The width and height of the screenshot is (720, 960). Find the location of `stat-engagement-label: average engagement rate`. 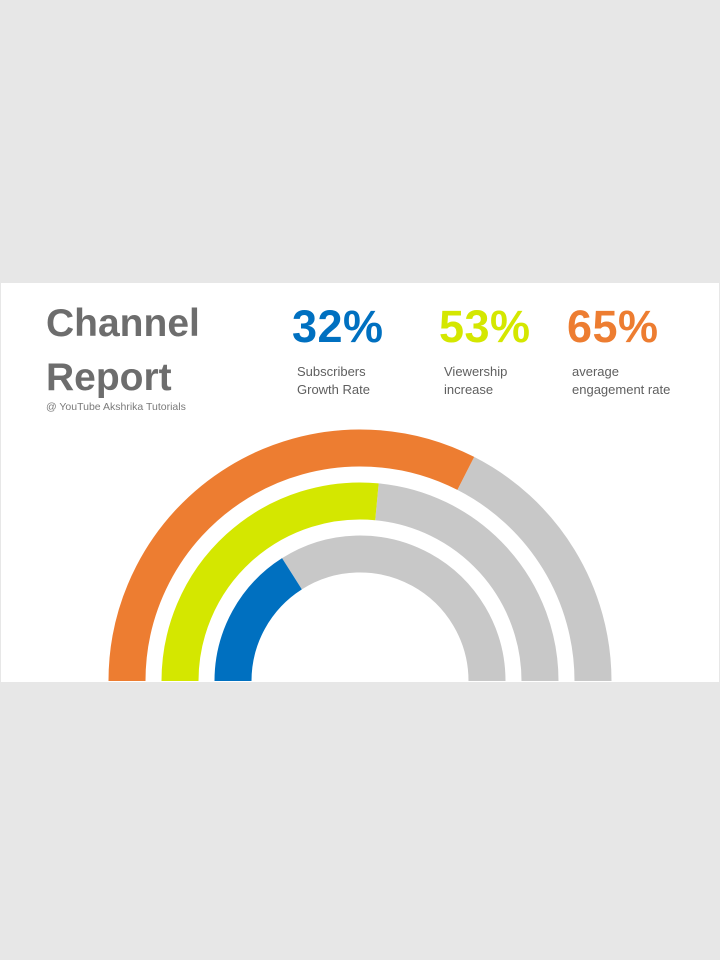

stat-engagement-label: average engagement rate is located at coordinates (618, 381).